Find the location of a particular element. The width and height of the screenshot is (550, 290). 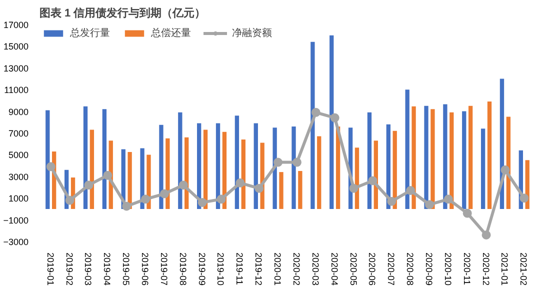

x-tick-label: 2020-12 is located at coordinates (485, 269).